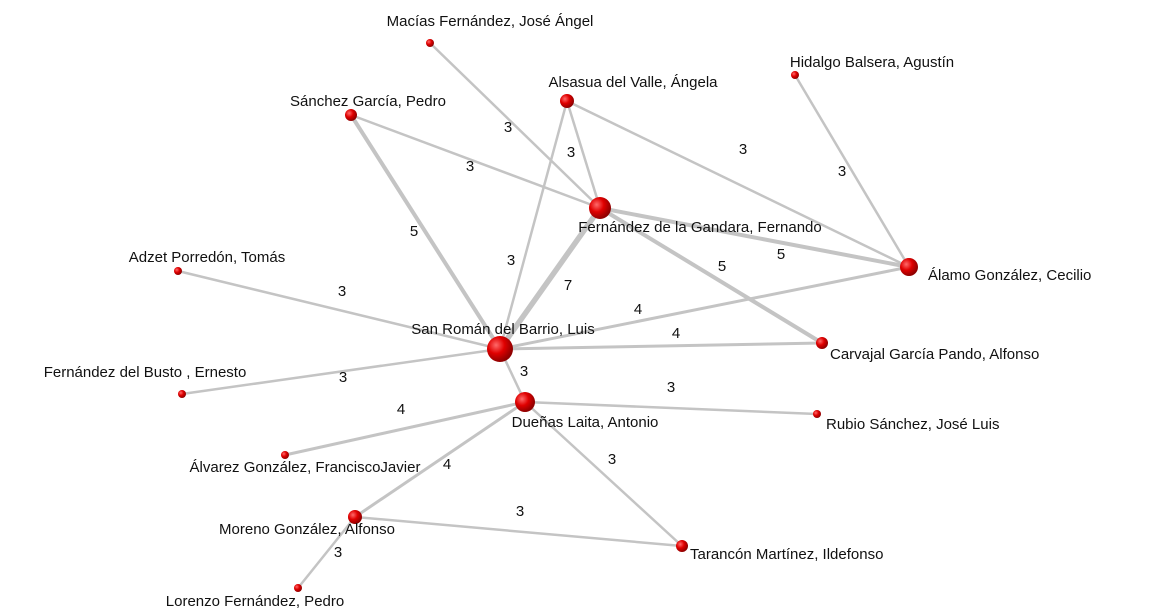 The height and width of the screenshot is (610, 1149). Describe the element at coordinates (568, 285) in the screenshot. I see `edge-label: 7` at that location.